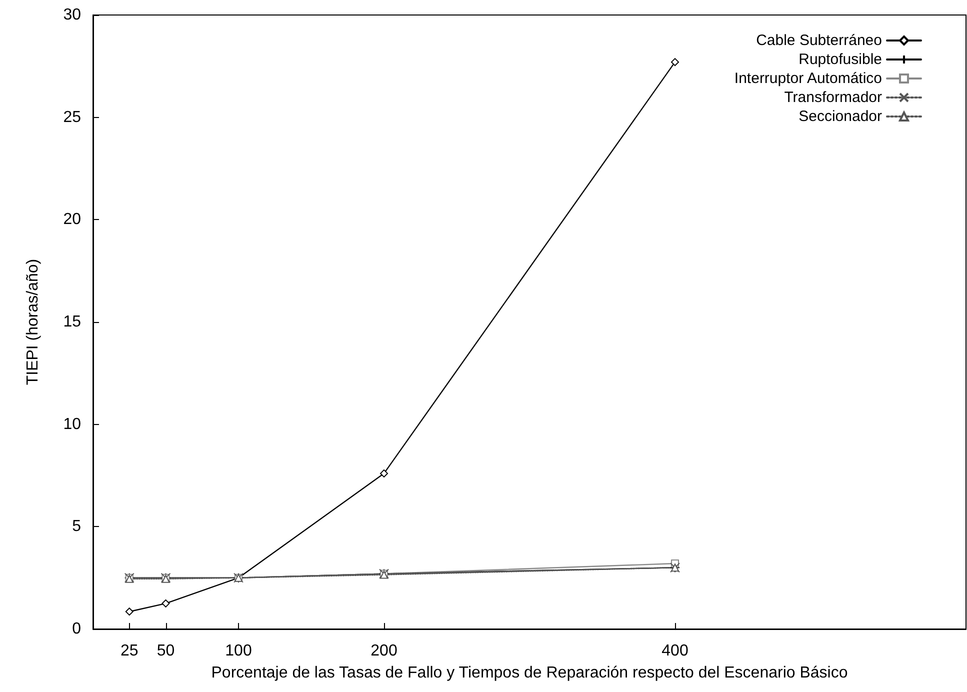  What do you see at coordinates (72, 322) in the screenshot?
I see `y-tick-label: 15` at bounding box center [72, 322].